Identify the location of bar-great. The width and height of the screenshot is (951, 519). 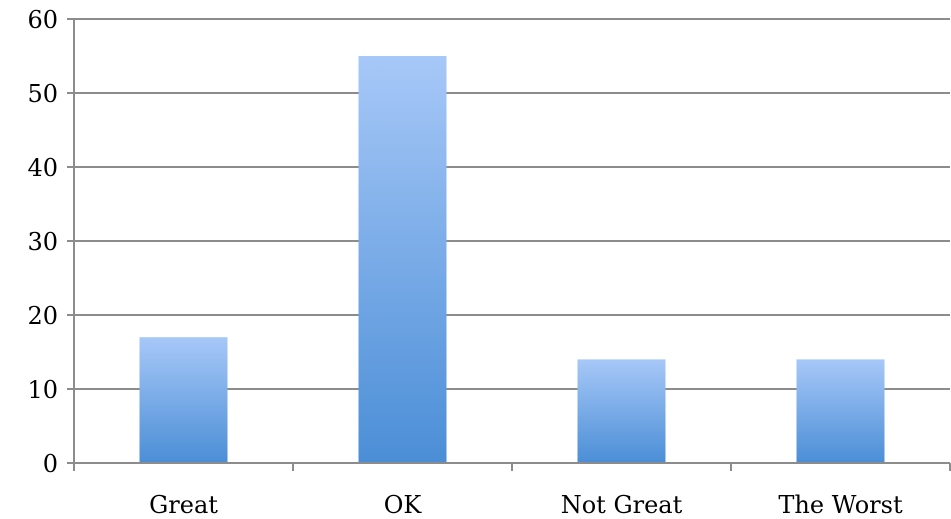
(183, 400).